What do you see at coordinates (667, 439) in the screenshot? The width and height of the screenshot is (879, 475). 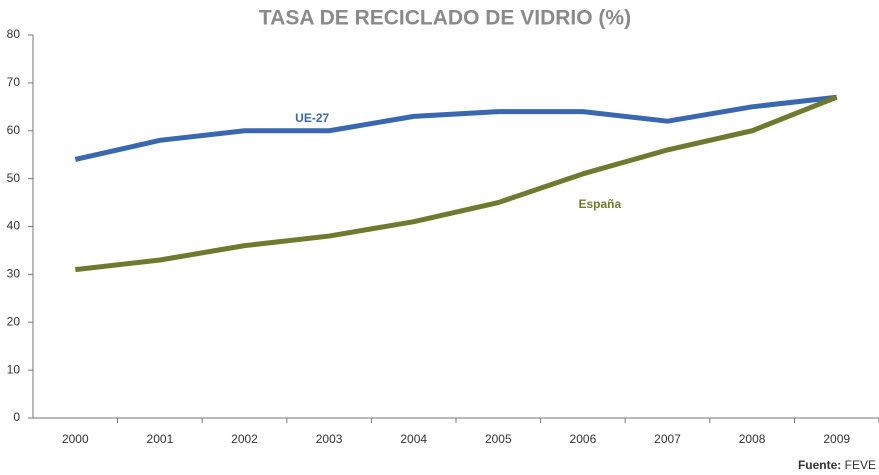 I see `x-tick-label: 2007` at bounding box center [667, 439].